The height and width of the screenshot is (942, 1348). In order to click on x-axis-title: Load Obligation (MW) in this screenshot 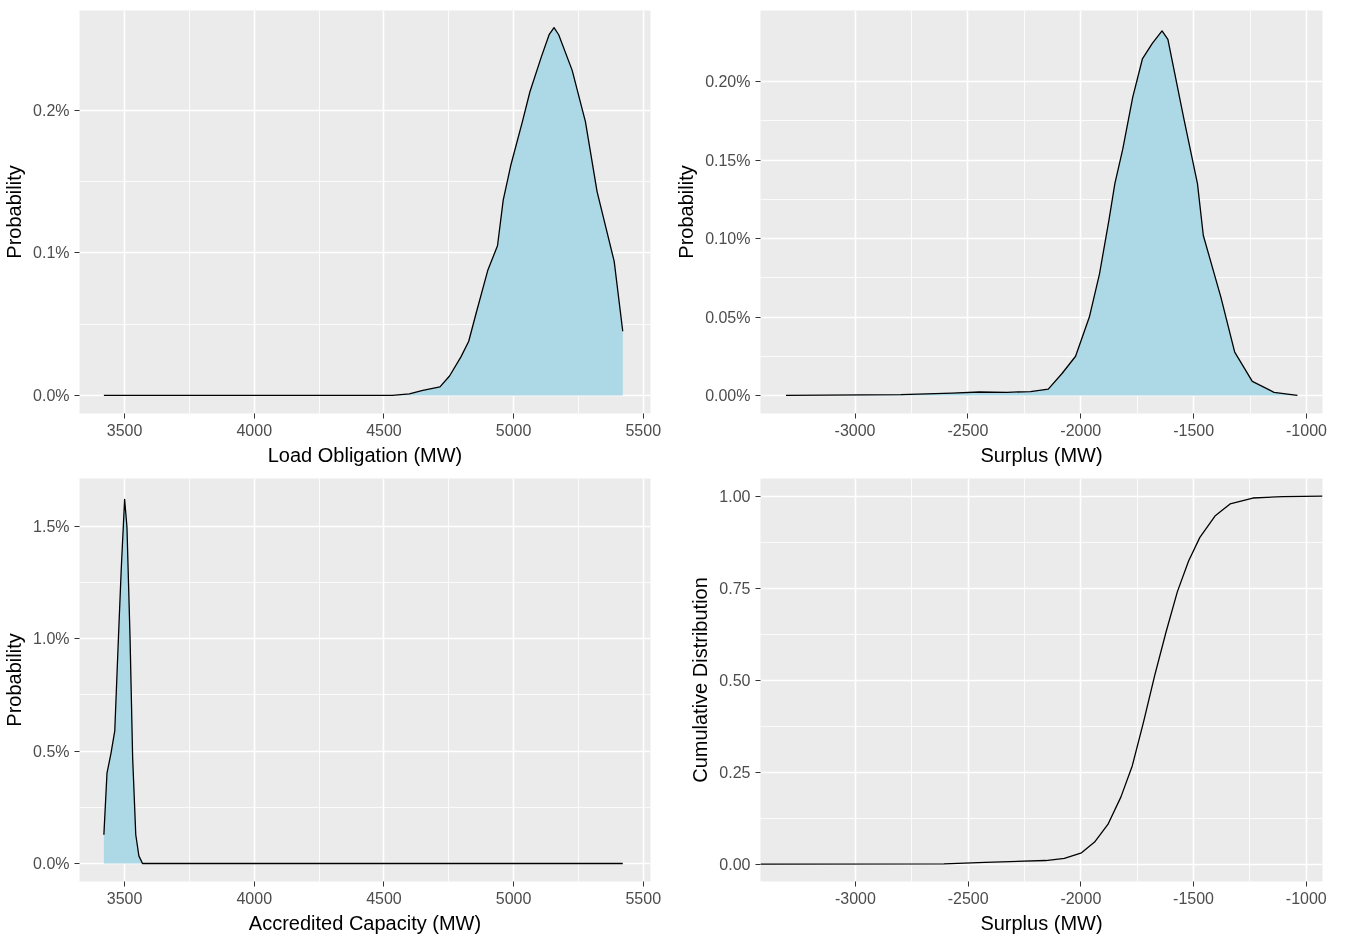, I will do `click(365, 454)`.